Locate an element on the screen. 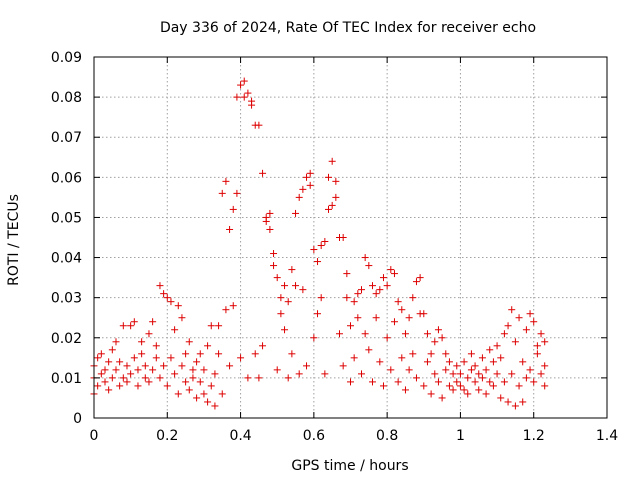 The image size is (640, 480). x-tick-label: 1.2 is located at coordinates (534, 436).